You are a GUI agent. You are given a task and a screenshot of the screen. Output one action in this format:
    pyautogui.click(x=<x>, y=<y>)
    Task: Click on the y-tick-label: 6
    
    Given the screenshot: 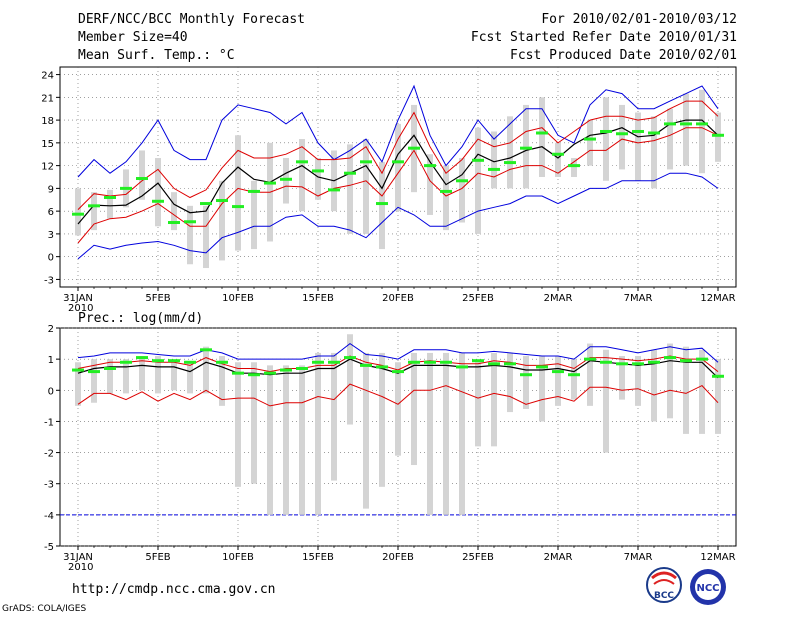 What is the action you would take?
    pyautogui.click(x=51, y=212)
    